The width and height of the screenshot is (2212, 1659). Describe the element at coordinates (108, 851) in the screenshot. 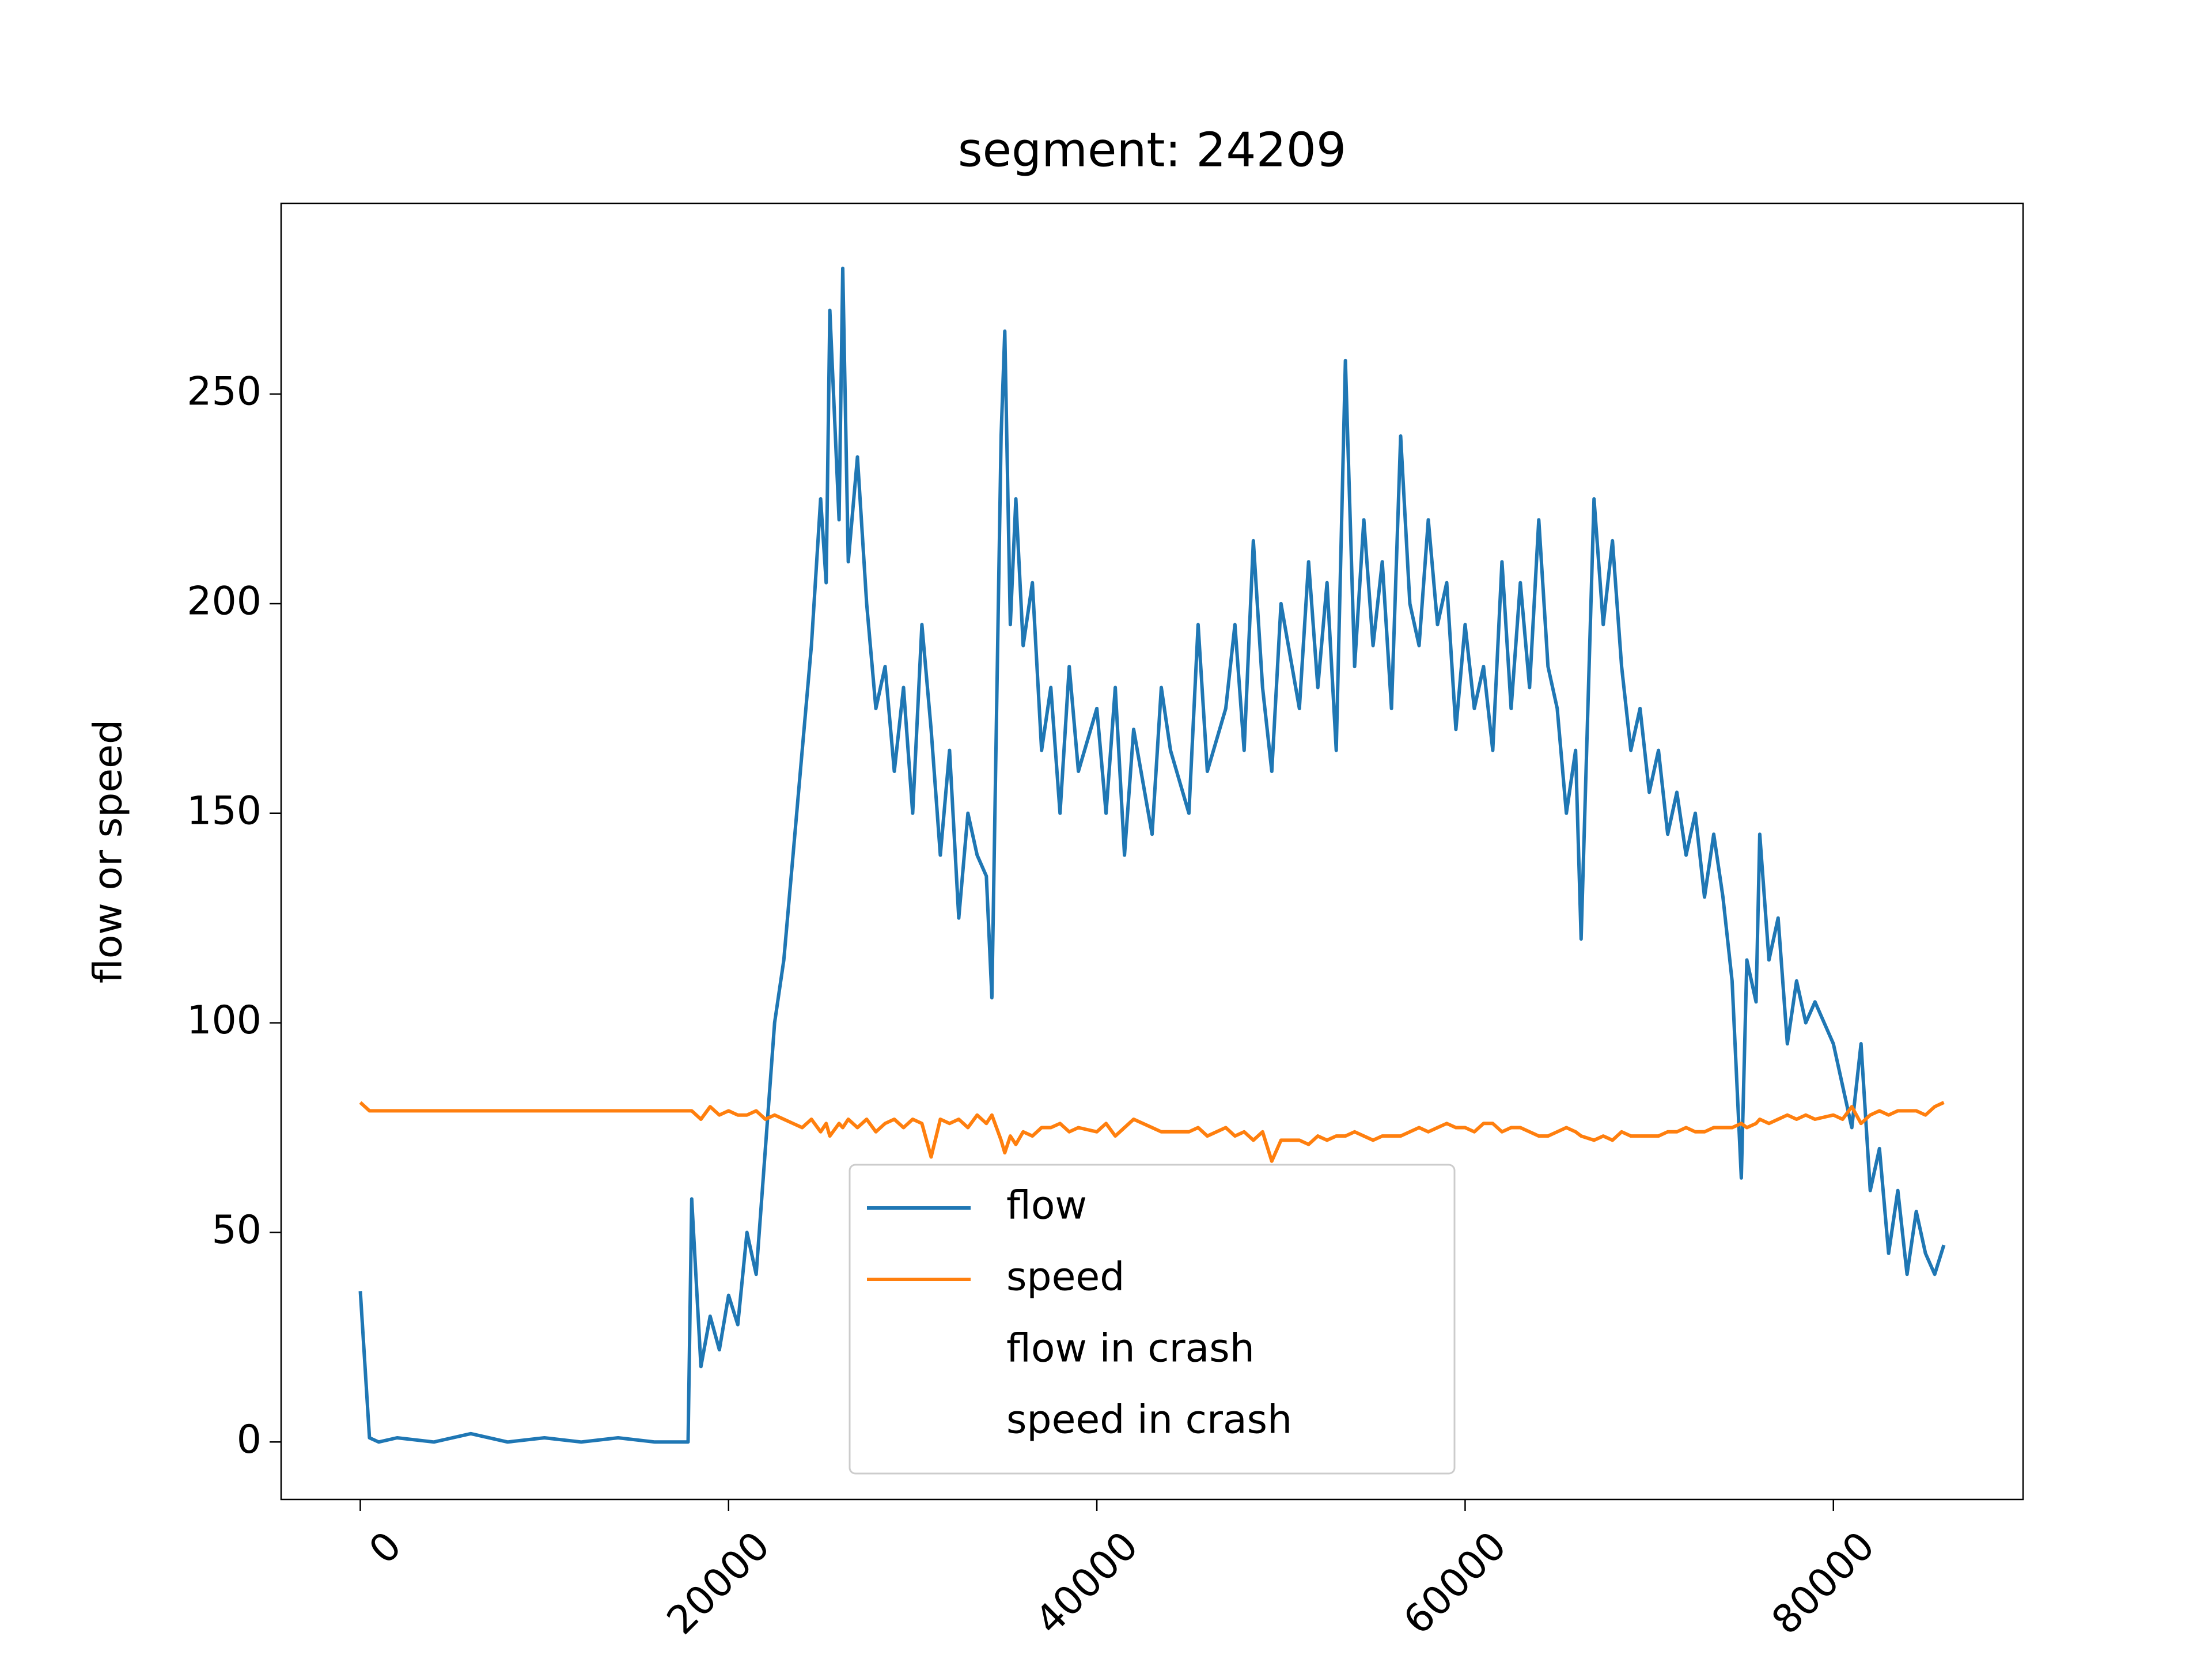

I see `y-axis-label: flow or speed` at that location.